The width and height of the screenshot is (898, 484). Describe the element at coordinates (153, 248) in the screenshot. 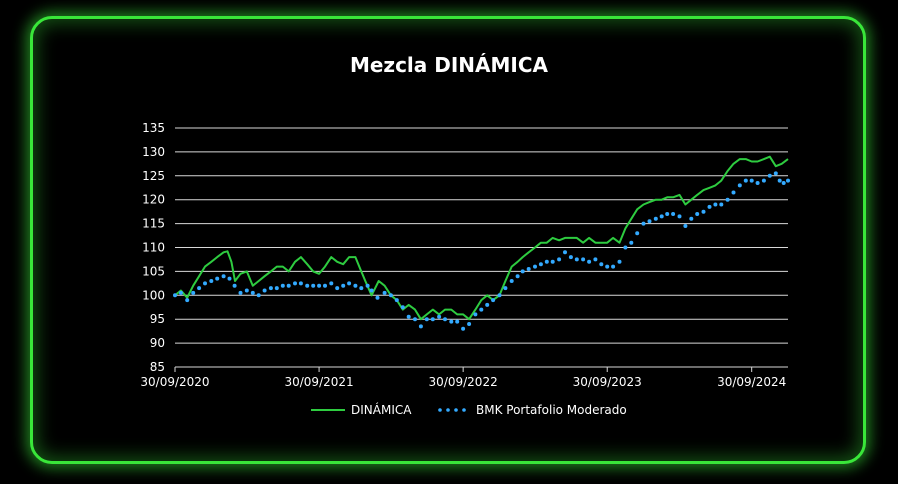

I see `y-tick-label: 110` at that location.